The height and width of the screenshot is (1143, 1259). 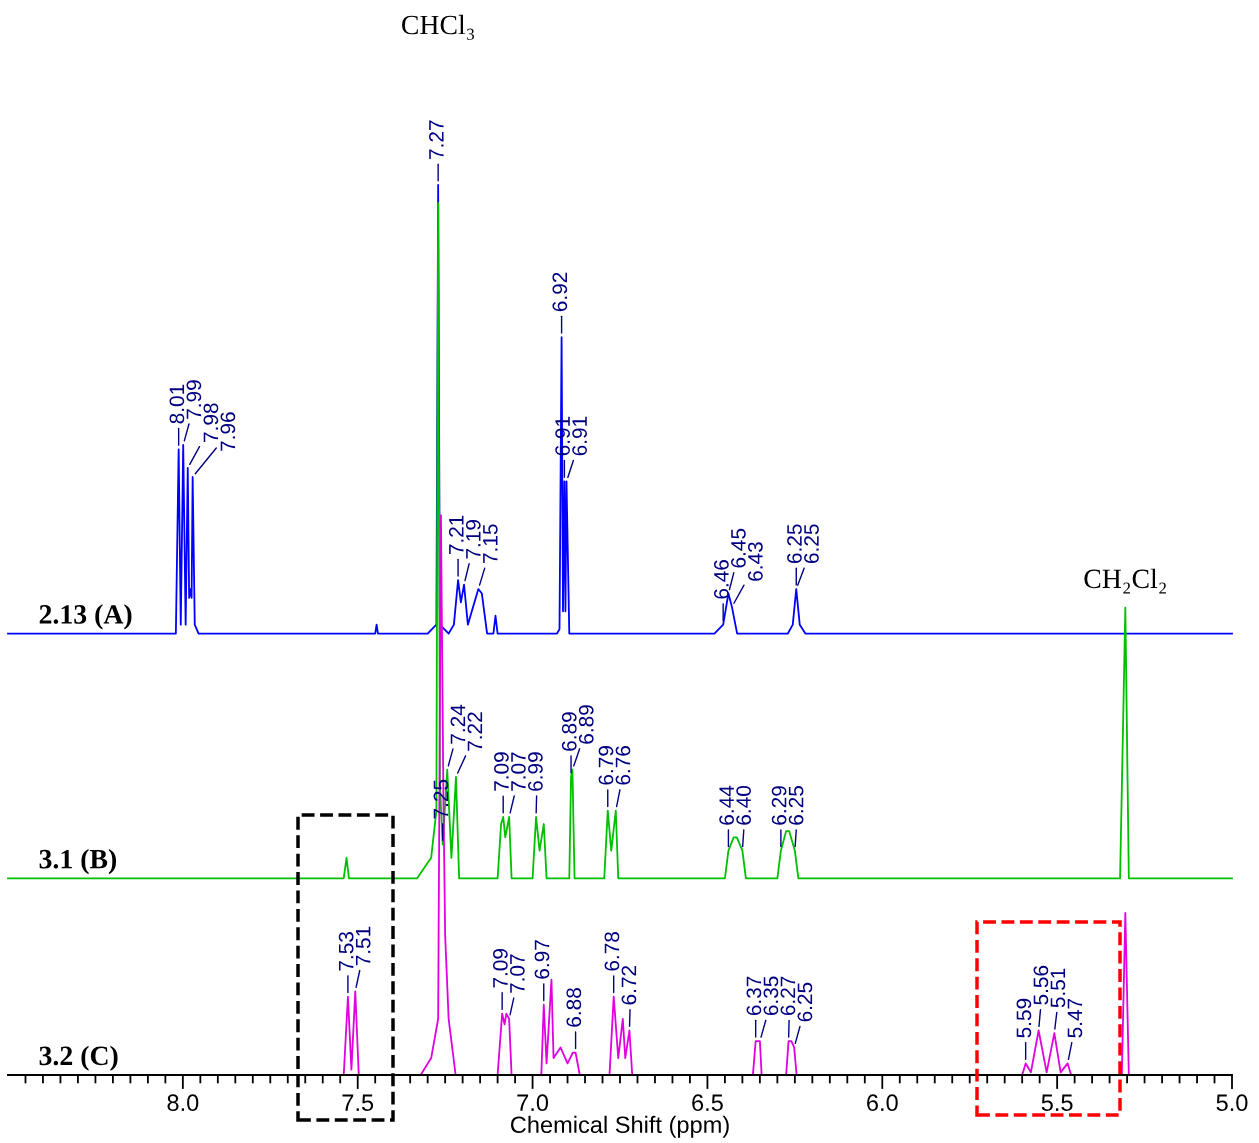 What do you see at coordinates (1041, 985) in the screenshot?
I see `annotation: 5.56` at bounding box center [1041, 985].